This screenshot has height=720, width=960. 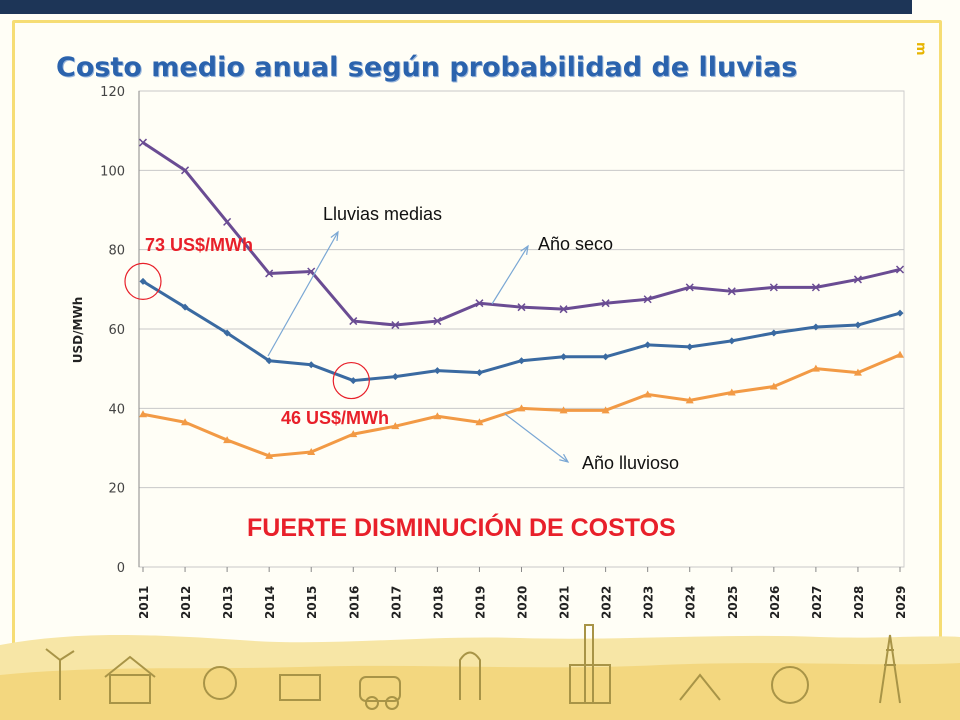 What do you see at coordinates (335, 418) in the screenshot?
I see `min-value-label: 46 US$/MWh` at bounding box center [335, 418].